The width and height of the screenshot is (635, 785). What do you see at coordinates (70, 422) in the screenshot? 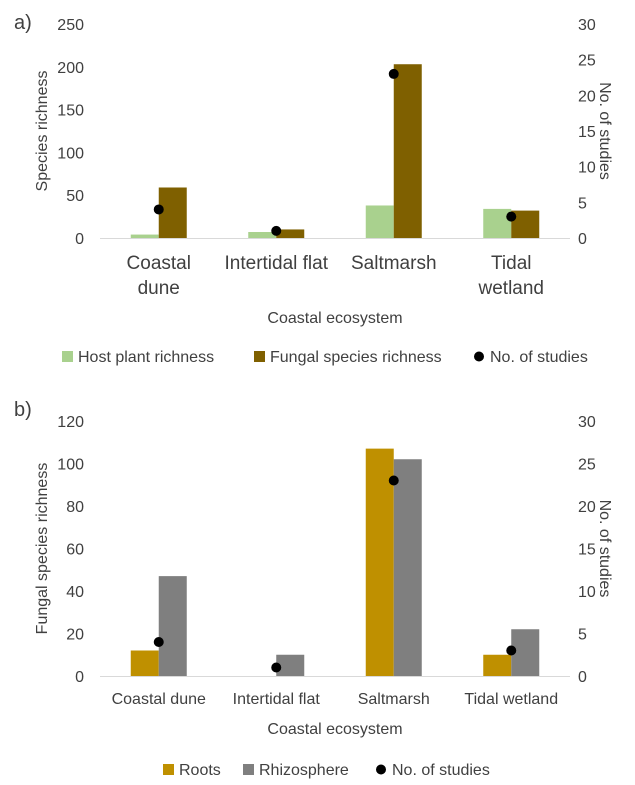
I see `y-tick-label: 120` at bounding box center [70, 422].